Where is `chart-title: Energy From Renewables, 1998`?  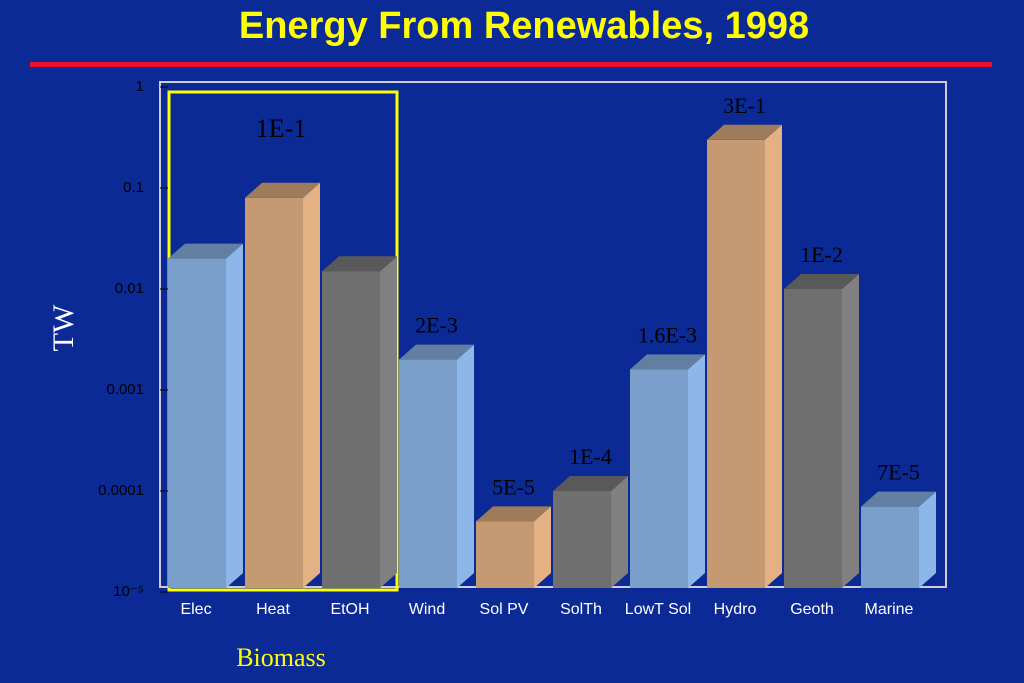
chart-title: Energy From Renewables, 1998 is located at coordinates (524, 26).